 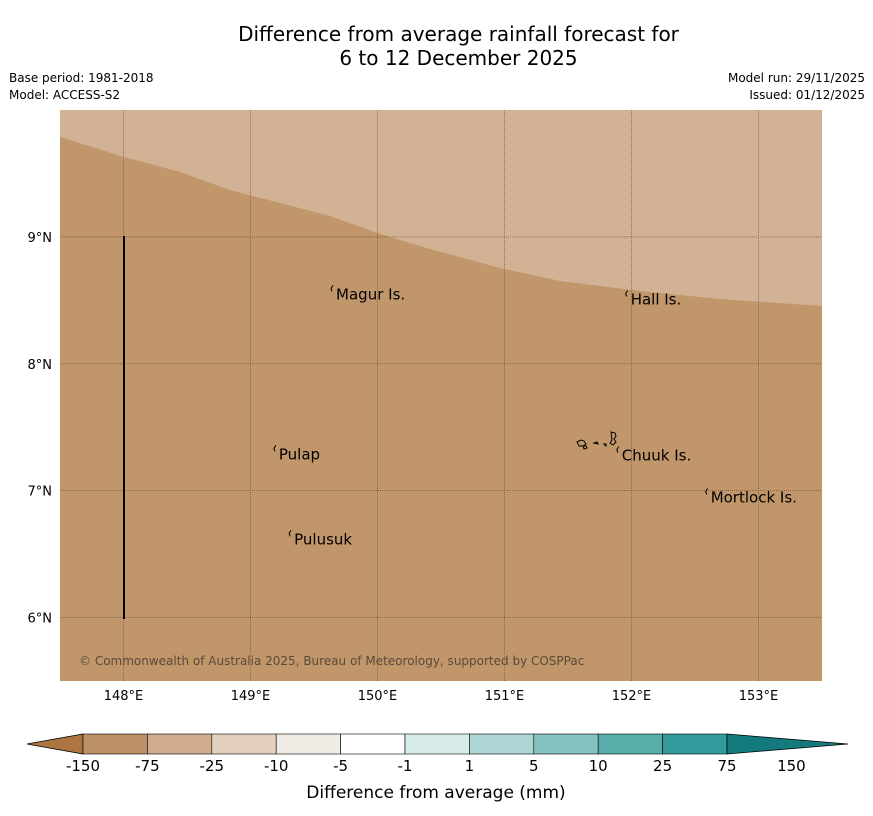 I want to click on place-label: Chuuk Is., so click(x=656, y=456).